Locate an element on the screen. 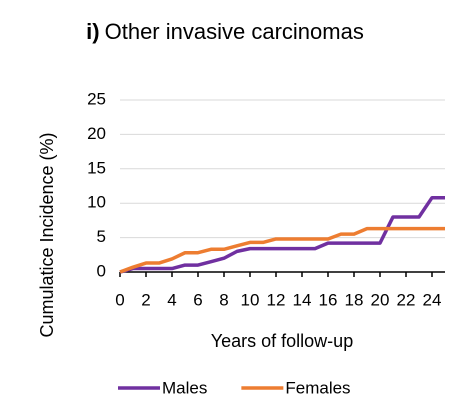 The width and height of the screenshot is (451, 408). title-label: i) is located at coordinates (92, 31).